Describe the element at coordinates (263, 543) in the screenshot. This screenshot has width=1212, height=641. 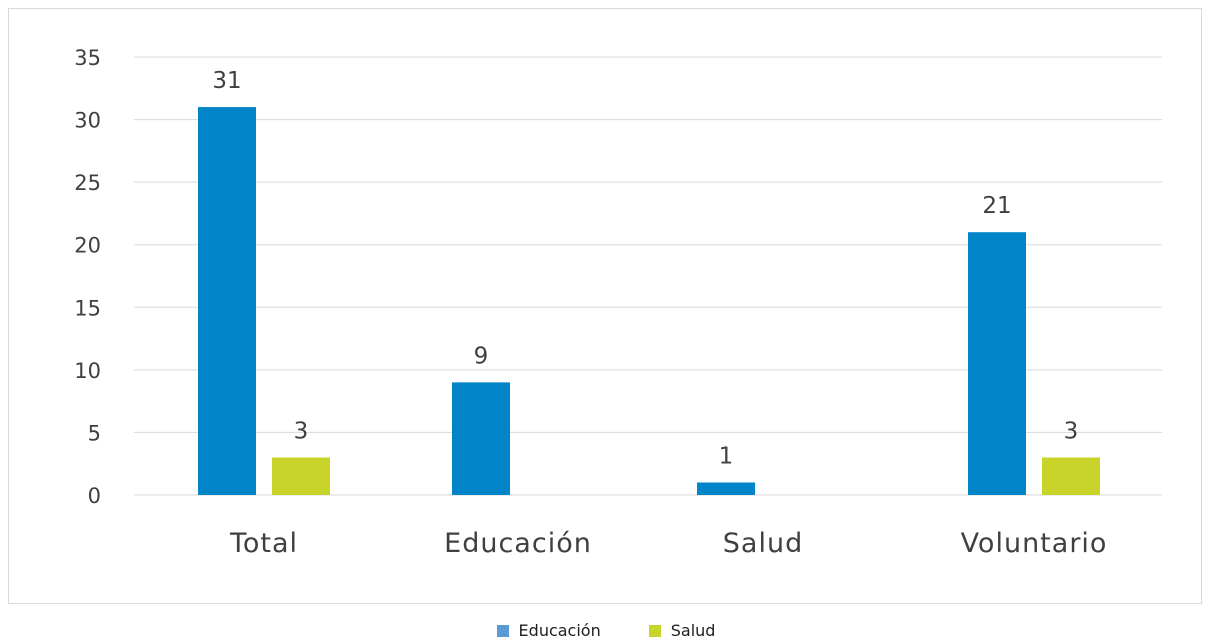
I see `x-category-label: Total` at that location.